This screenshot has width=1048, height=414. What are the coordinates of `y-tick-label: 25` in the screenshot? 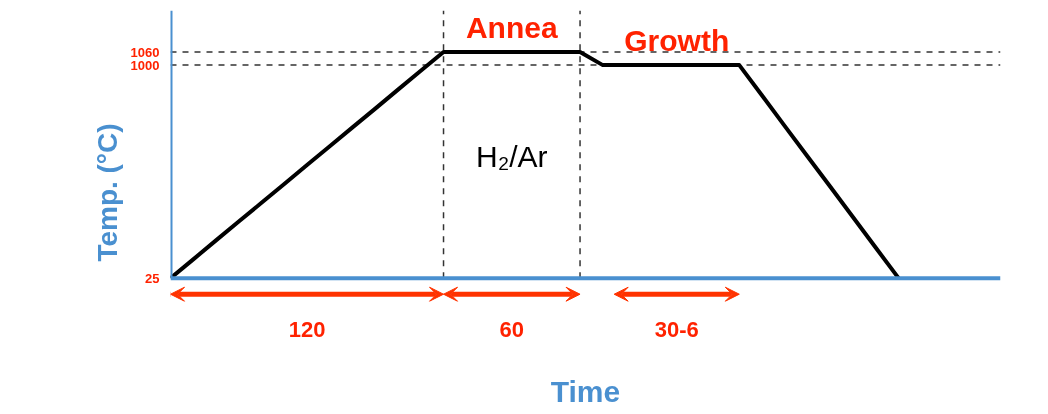 It's located at (152, 278).